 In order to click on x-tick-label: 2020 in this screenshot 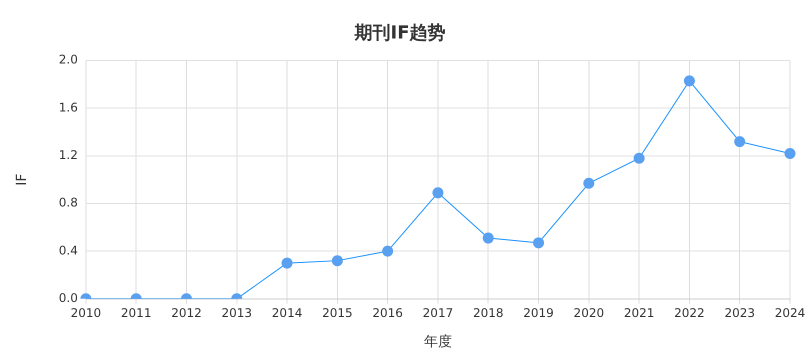, I will do `click(589, 313)`.